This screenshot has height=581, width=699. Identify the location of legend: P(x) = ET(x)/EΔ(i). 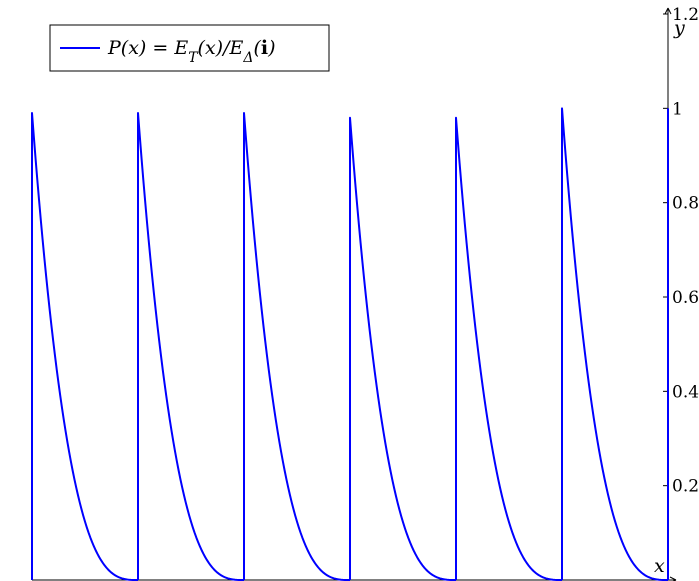
(189, 48).